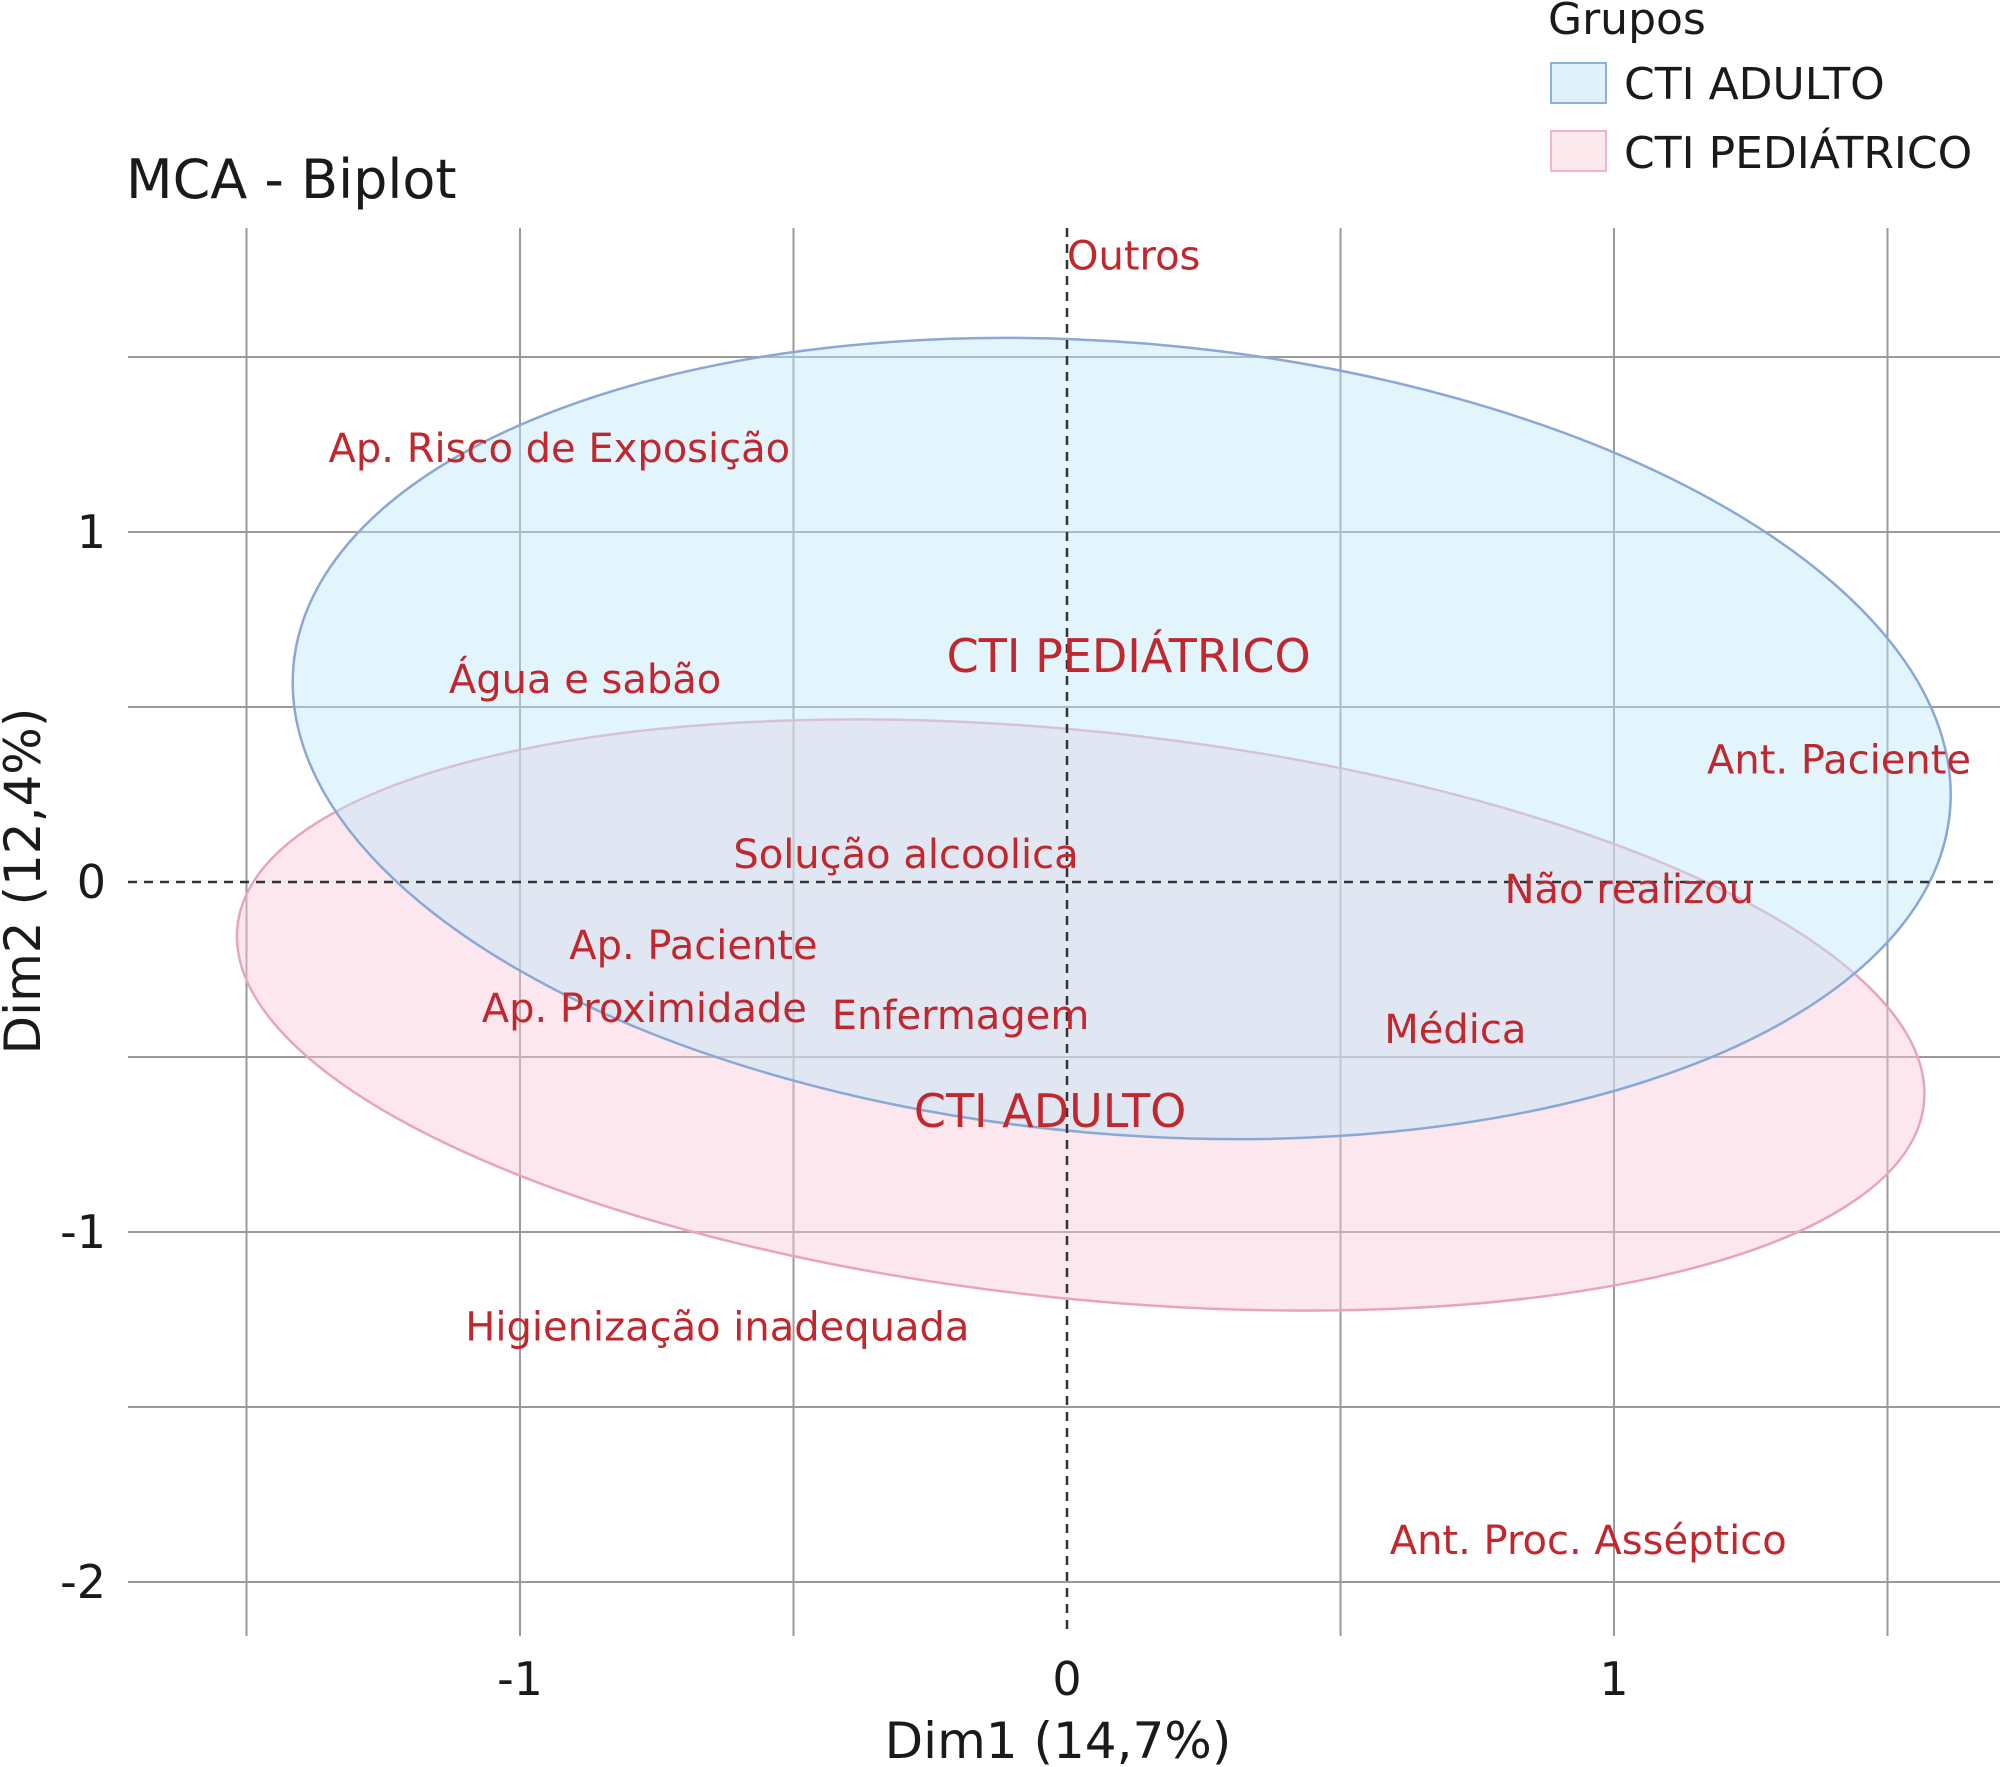 The height and width of the screenshot is (1767, 2000). What do you see at coordinates (91, 532) in the screenshot?
I see `y-tick-label: 1` at bounding box center [91, 532].